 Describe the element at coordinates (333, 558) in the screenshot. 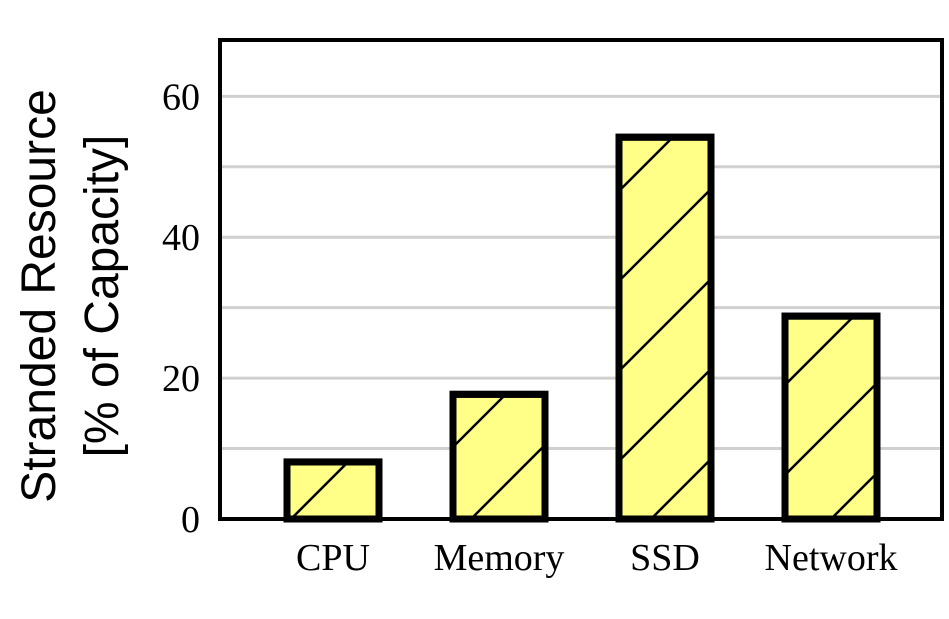

I see `x-tick-label: CPU` at that location.